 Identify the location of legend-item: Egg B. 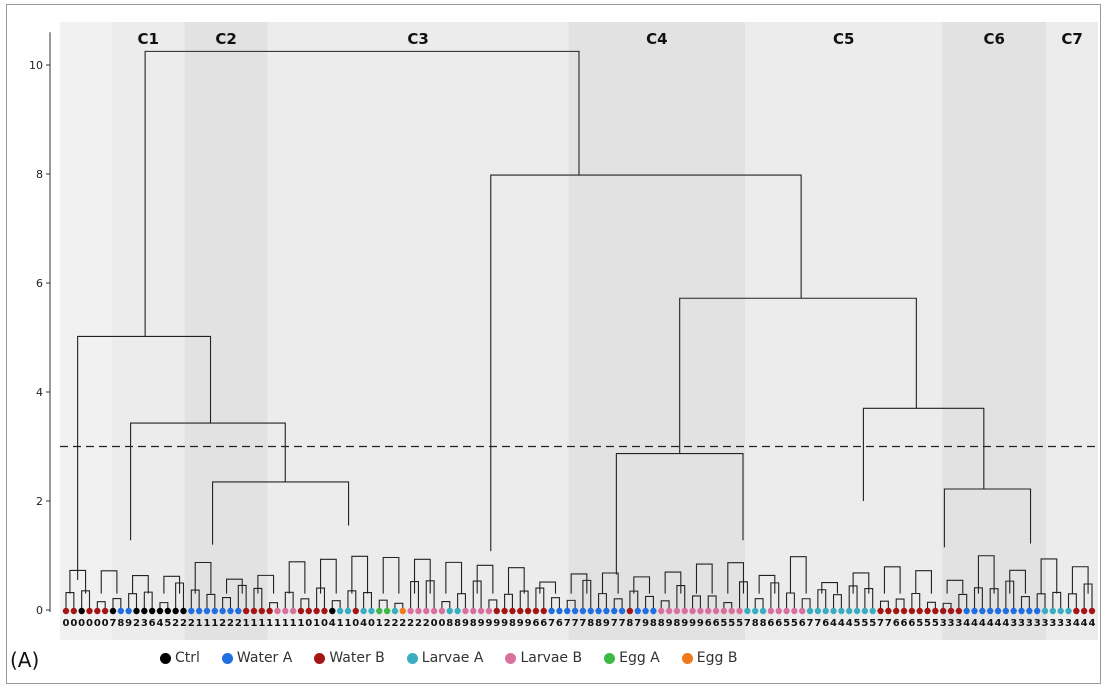
(709, 658).